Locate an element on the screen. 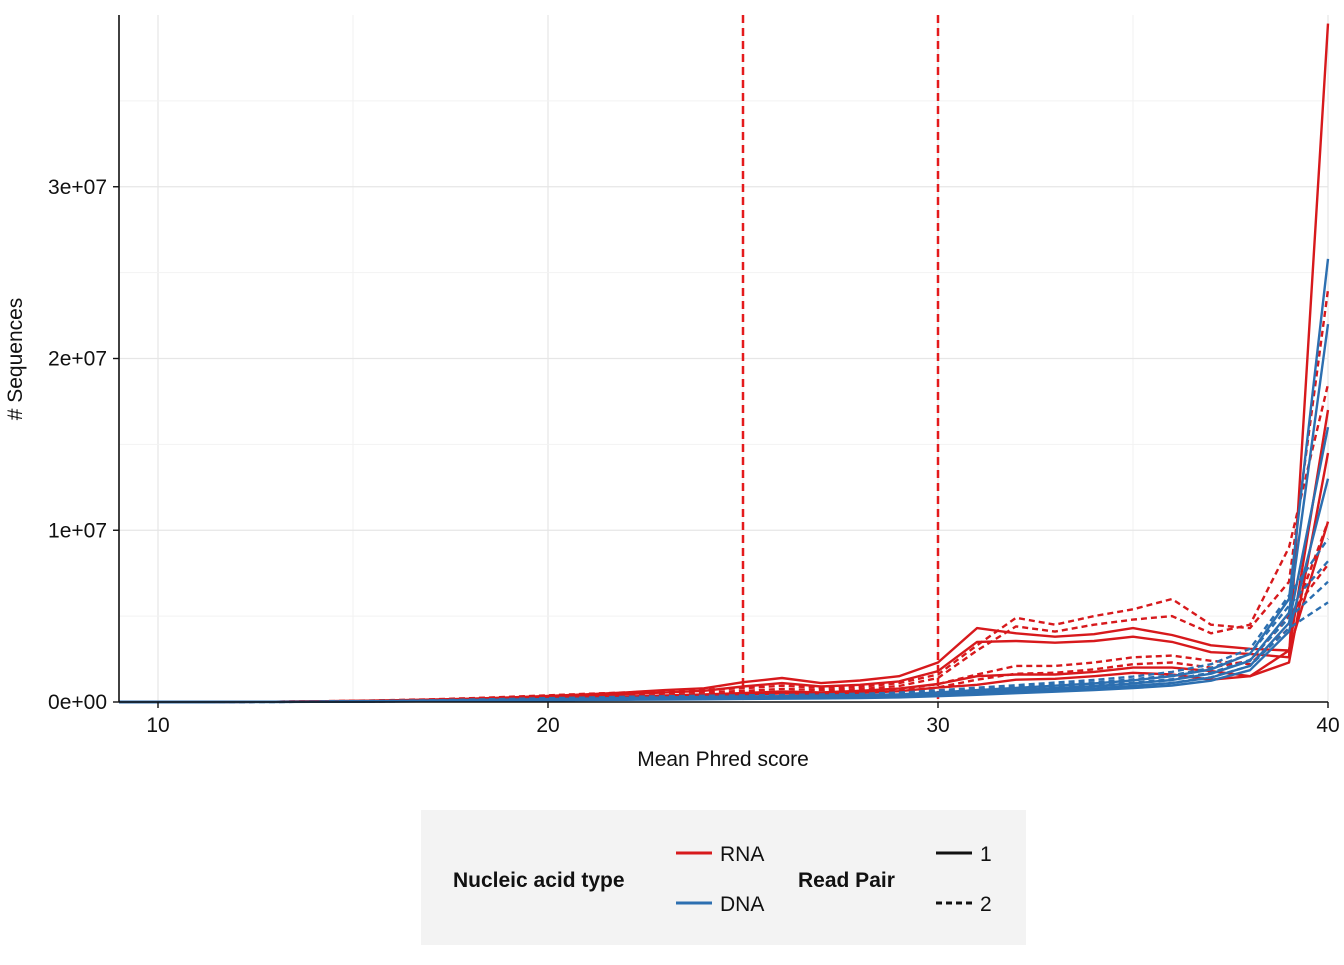 The height and width of the screenshot is (965, 1344). x-tick-label: 30 is located at coordinates (937, 725).